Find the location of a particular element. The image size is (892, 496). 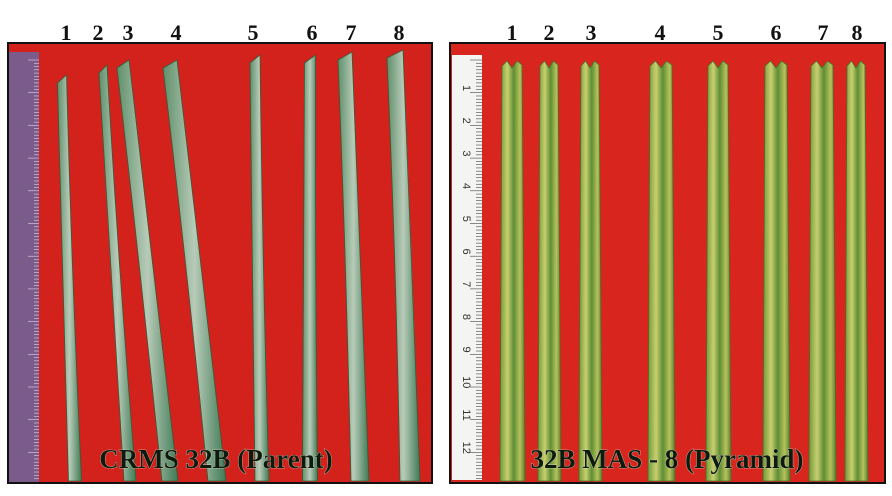

ruler-label: 7 is located at coordinates (466, 284).